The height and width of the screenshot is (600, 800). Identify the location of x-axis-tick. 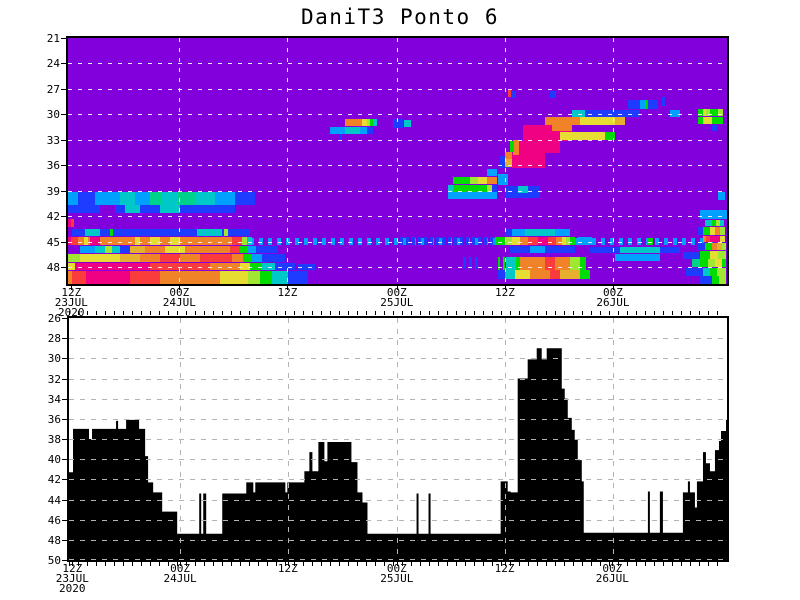
(180, 287).